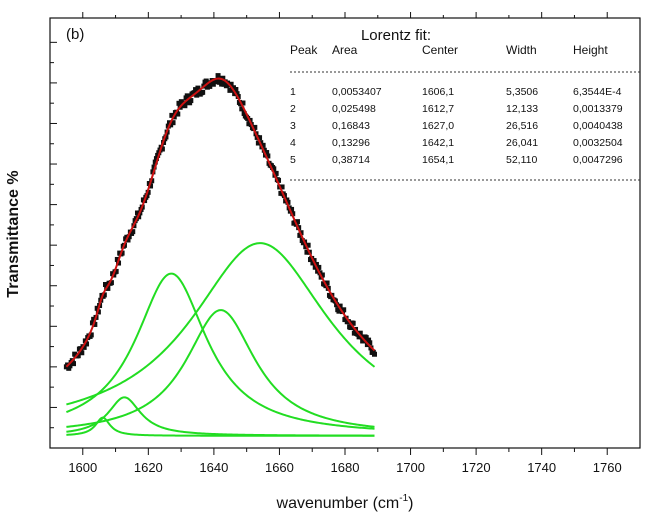 This screenshot has height=516, width=652. What do you see at coordinates (521, 50) in the screenshot?
I see `table-header-cell: Width` at bounding box center [521, 50].